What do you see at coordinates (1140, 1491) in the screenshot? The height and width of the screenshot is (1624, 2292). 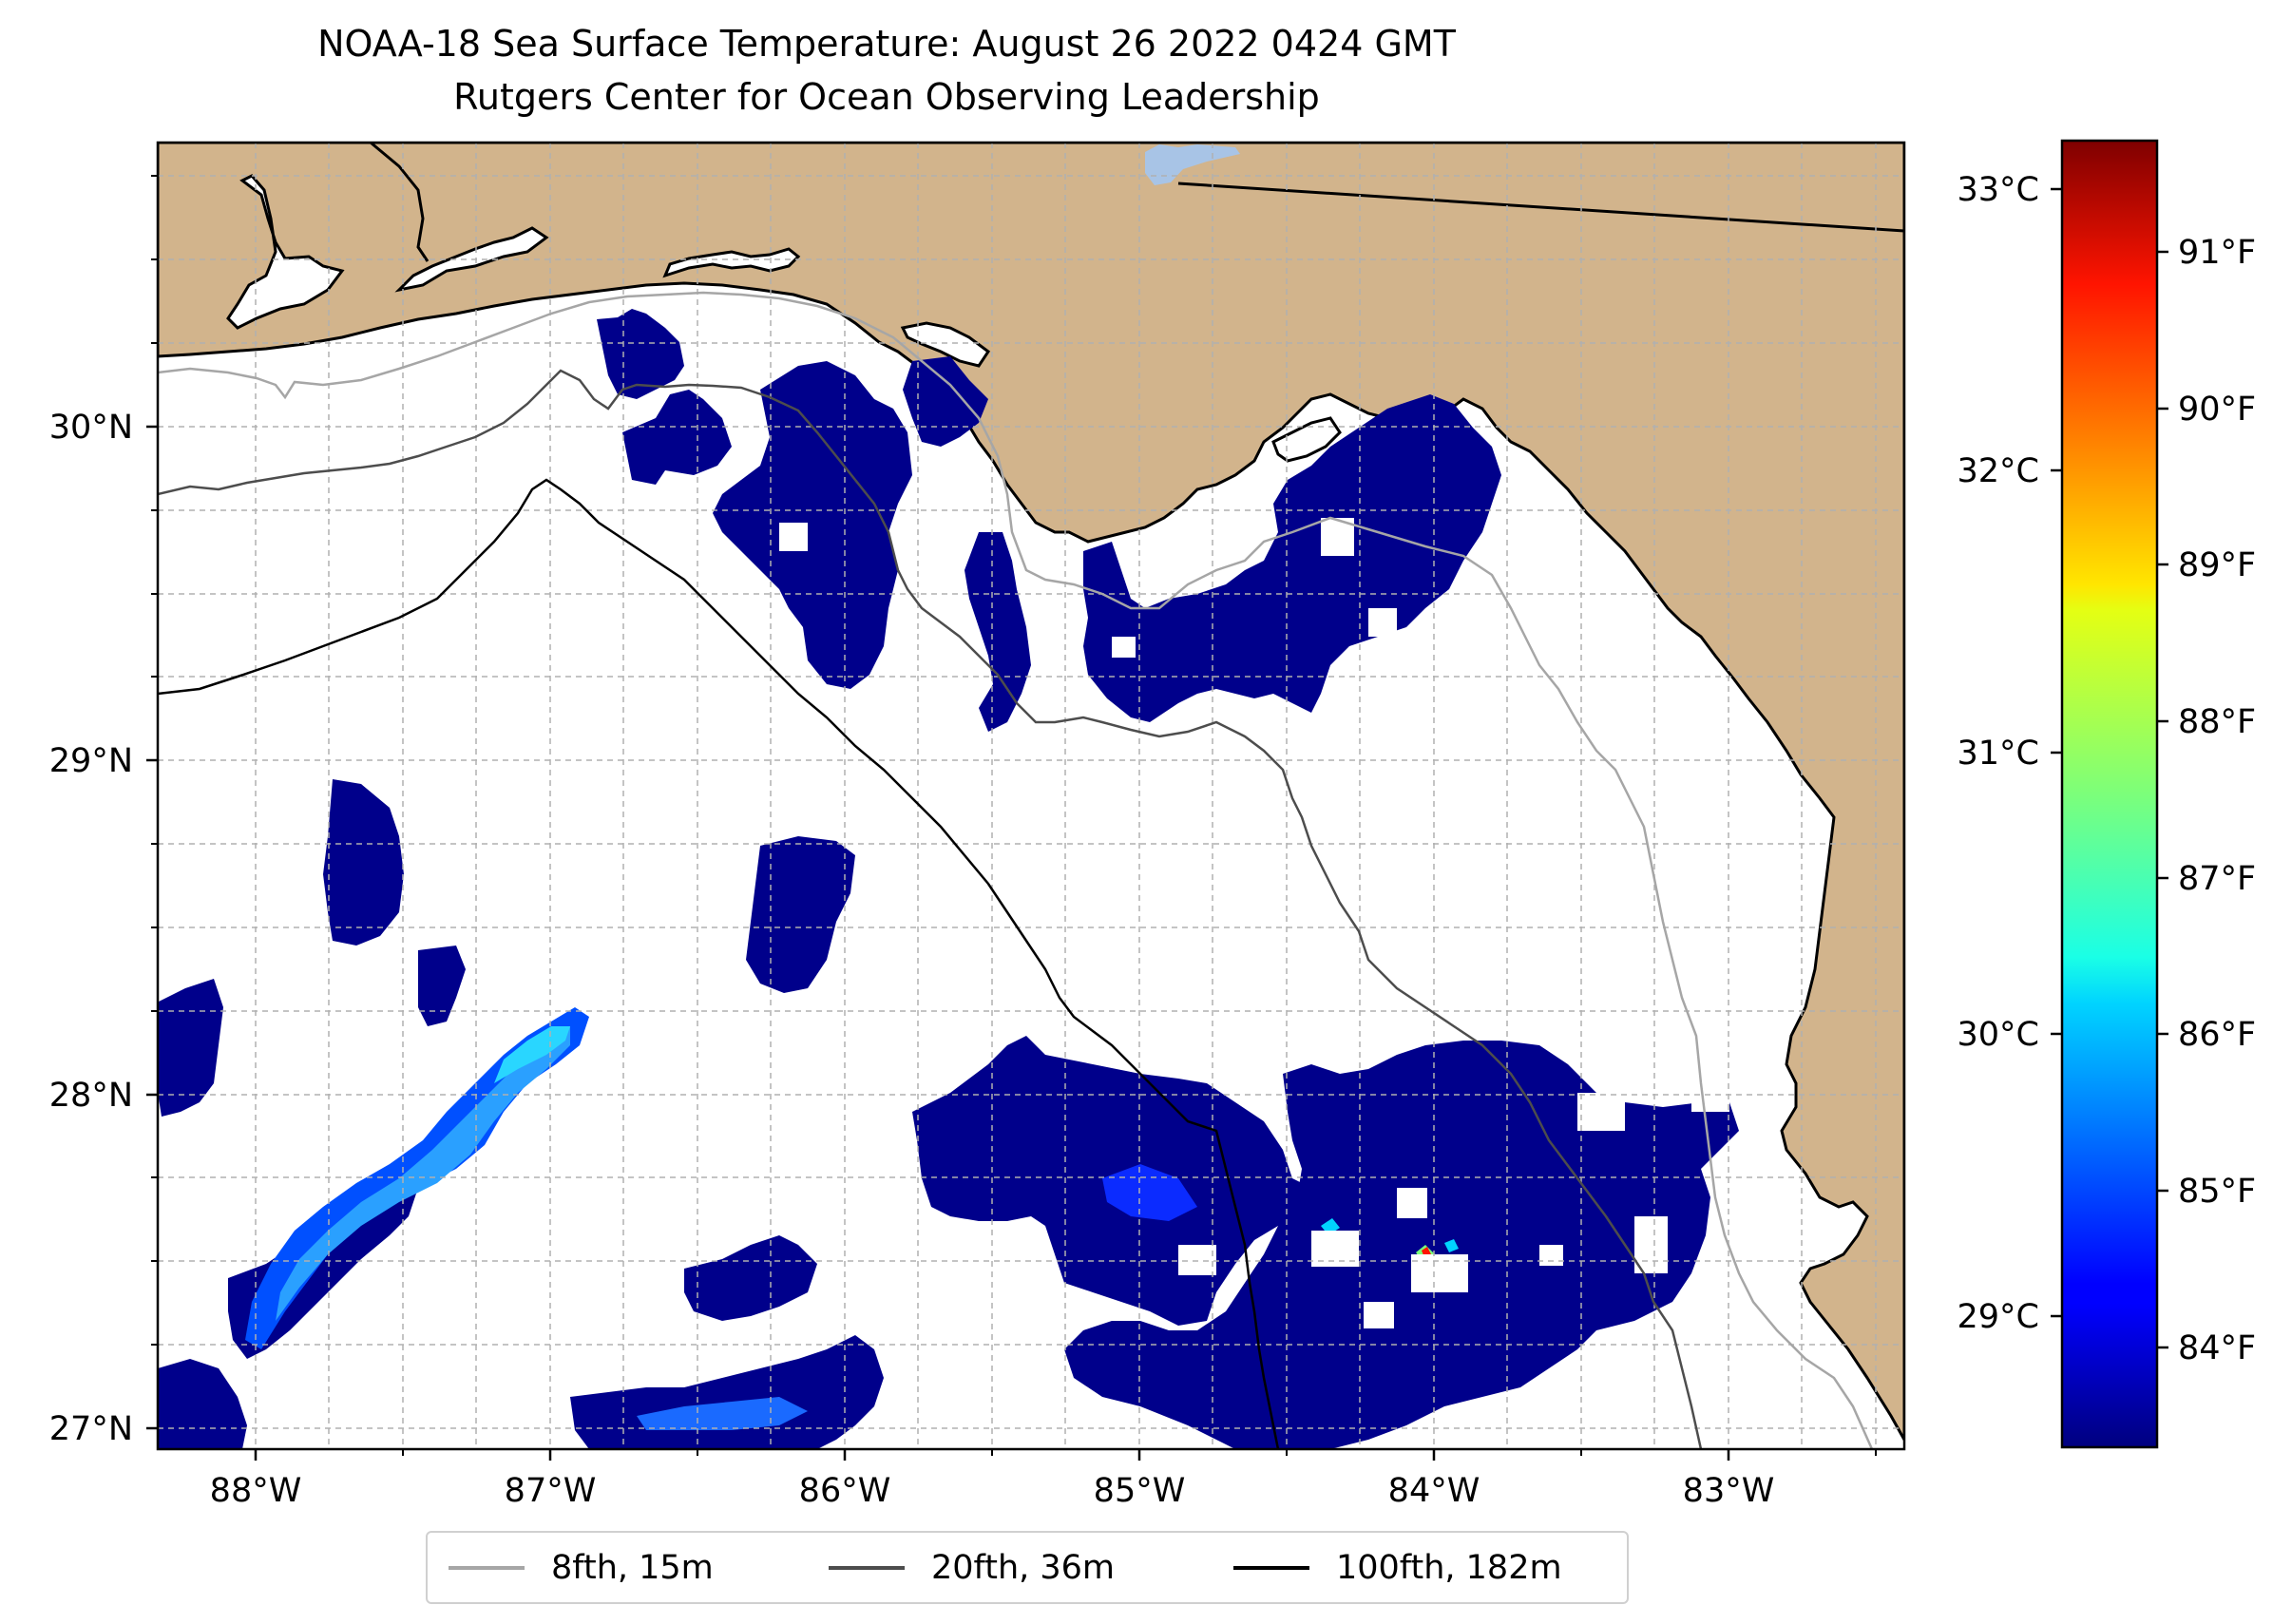 I see `x-tick-label: 85°W` at bounding box center [1140, 1491].